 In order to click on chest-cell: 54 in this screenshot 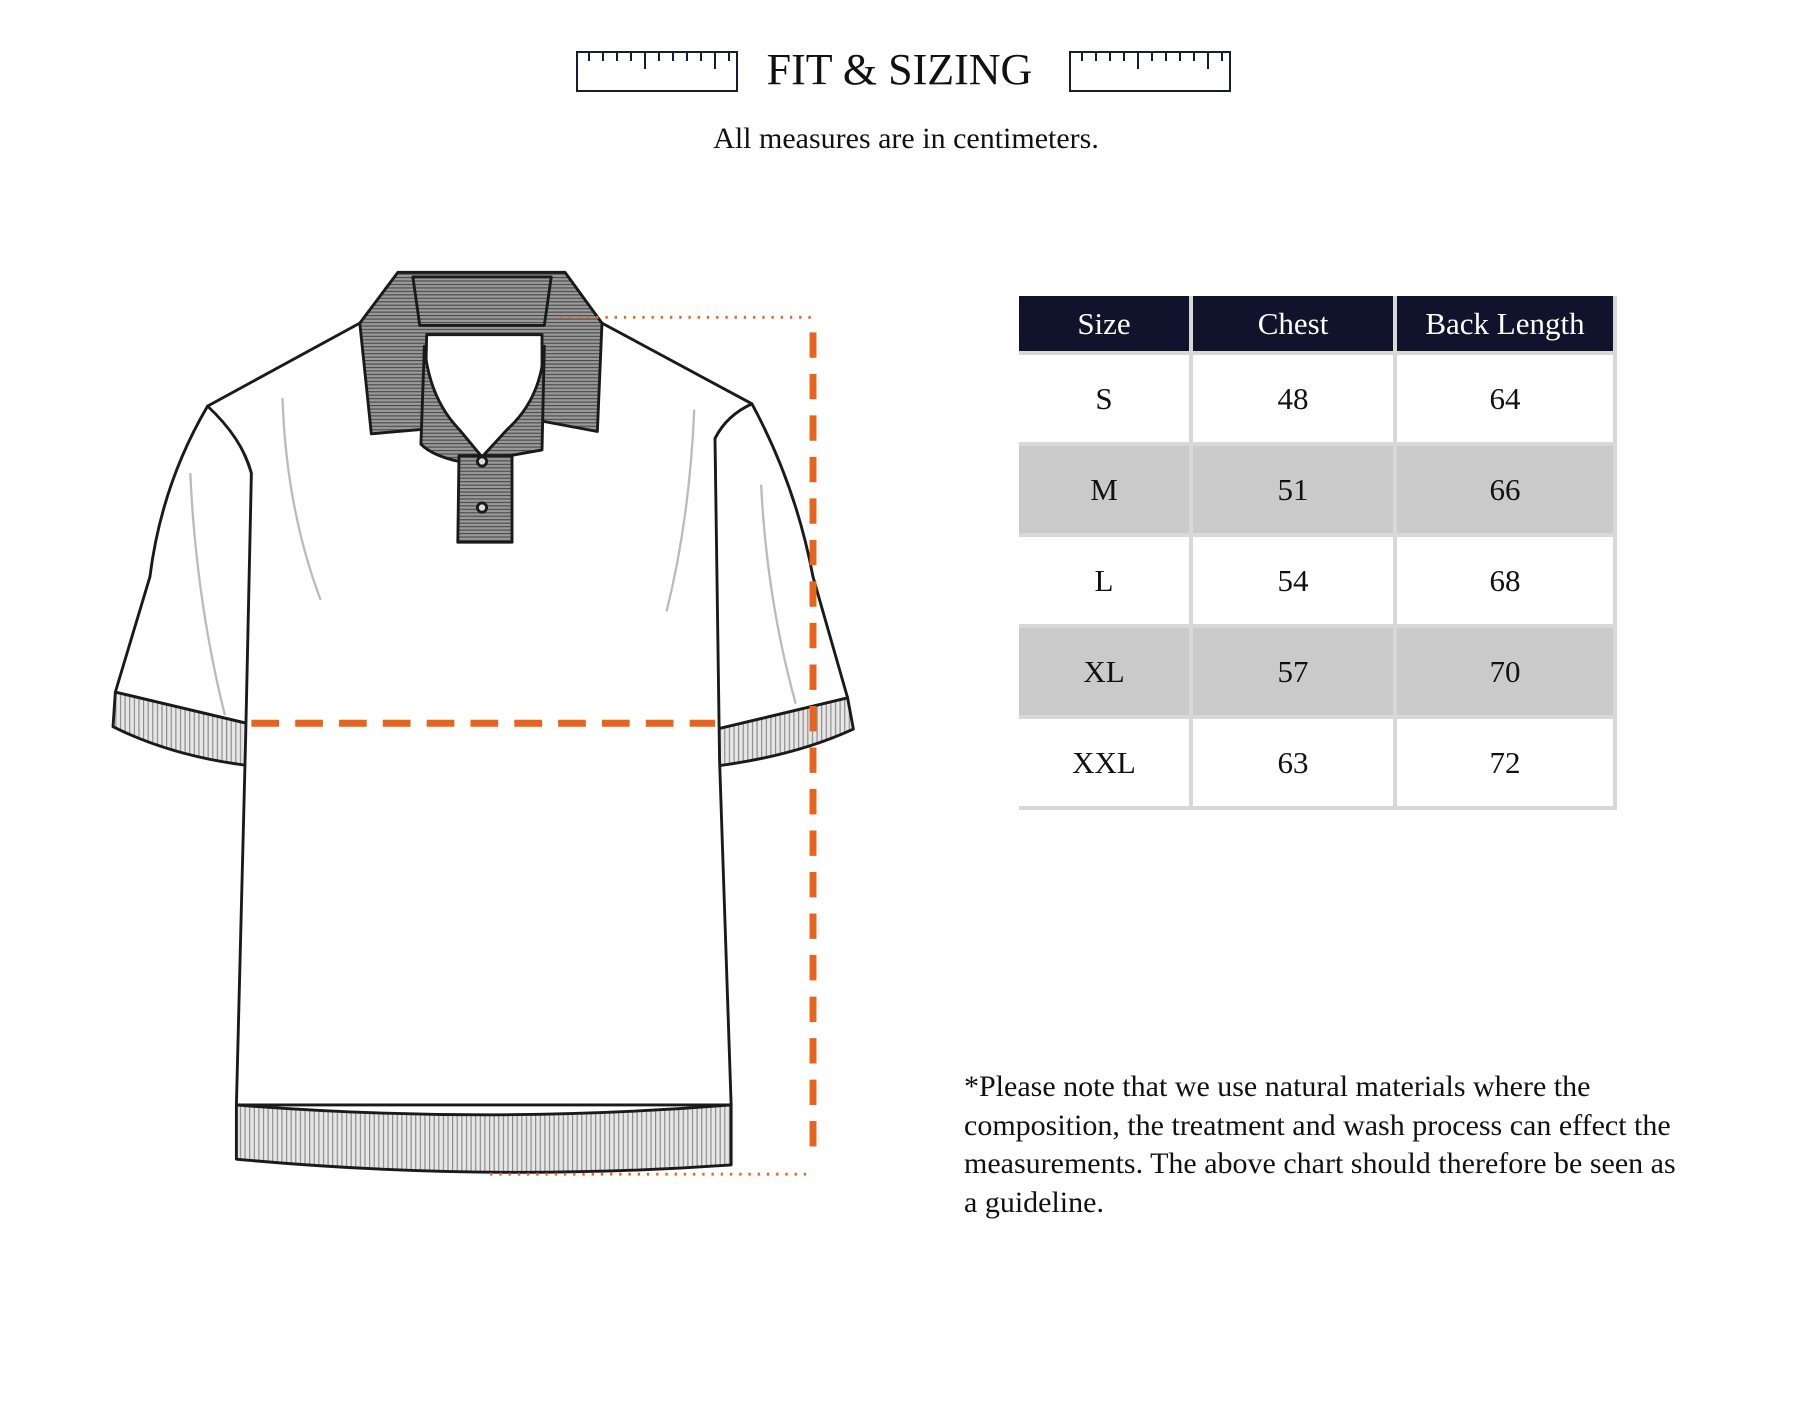, I will do `click(1294, 581)`.